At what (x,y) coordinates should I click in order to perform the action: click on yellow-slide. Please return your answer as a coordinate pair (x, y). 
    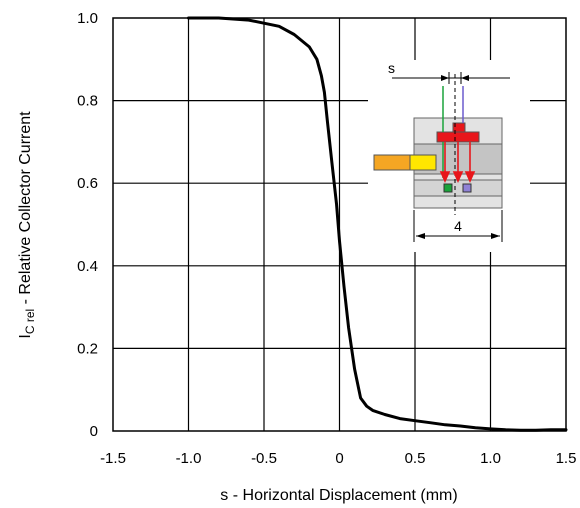
    Looking at the image, I should click on (423, 162).